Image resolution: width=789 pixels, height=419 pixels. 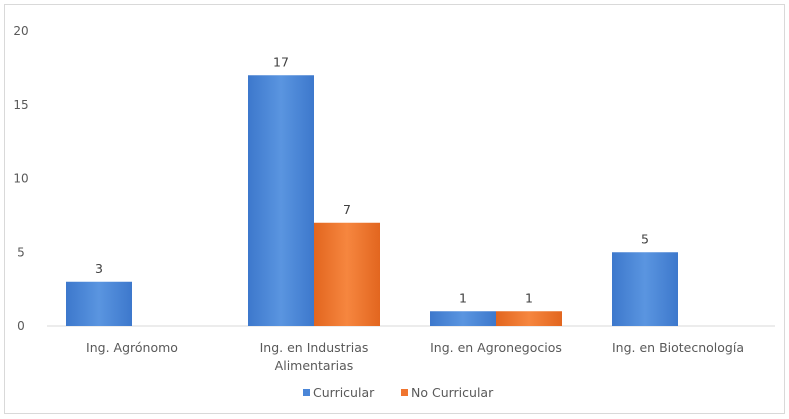 I want to click on x-category-label: Ing. en Biotecnología, so click(x=678, y=347).